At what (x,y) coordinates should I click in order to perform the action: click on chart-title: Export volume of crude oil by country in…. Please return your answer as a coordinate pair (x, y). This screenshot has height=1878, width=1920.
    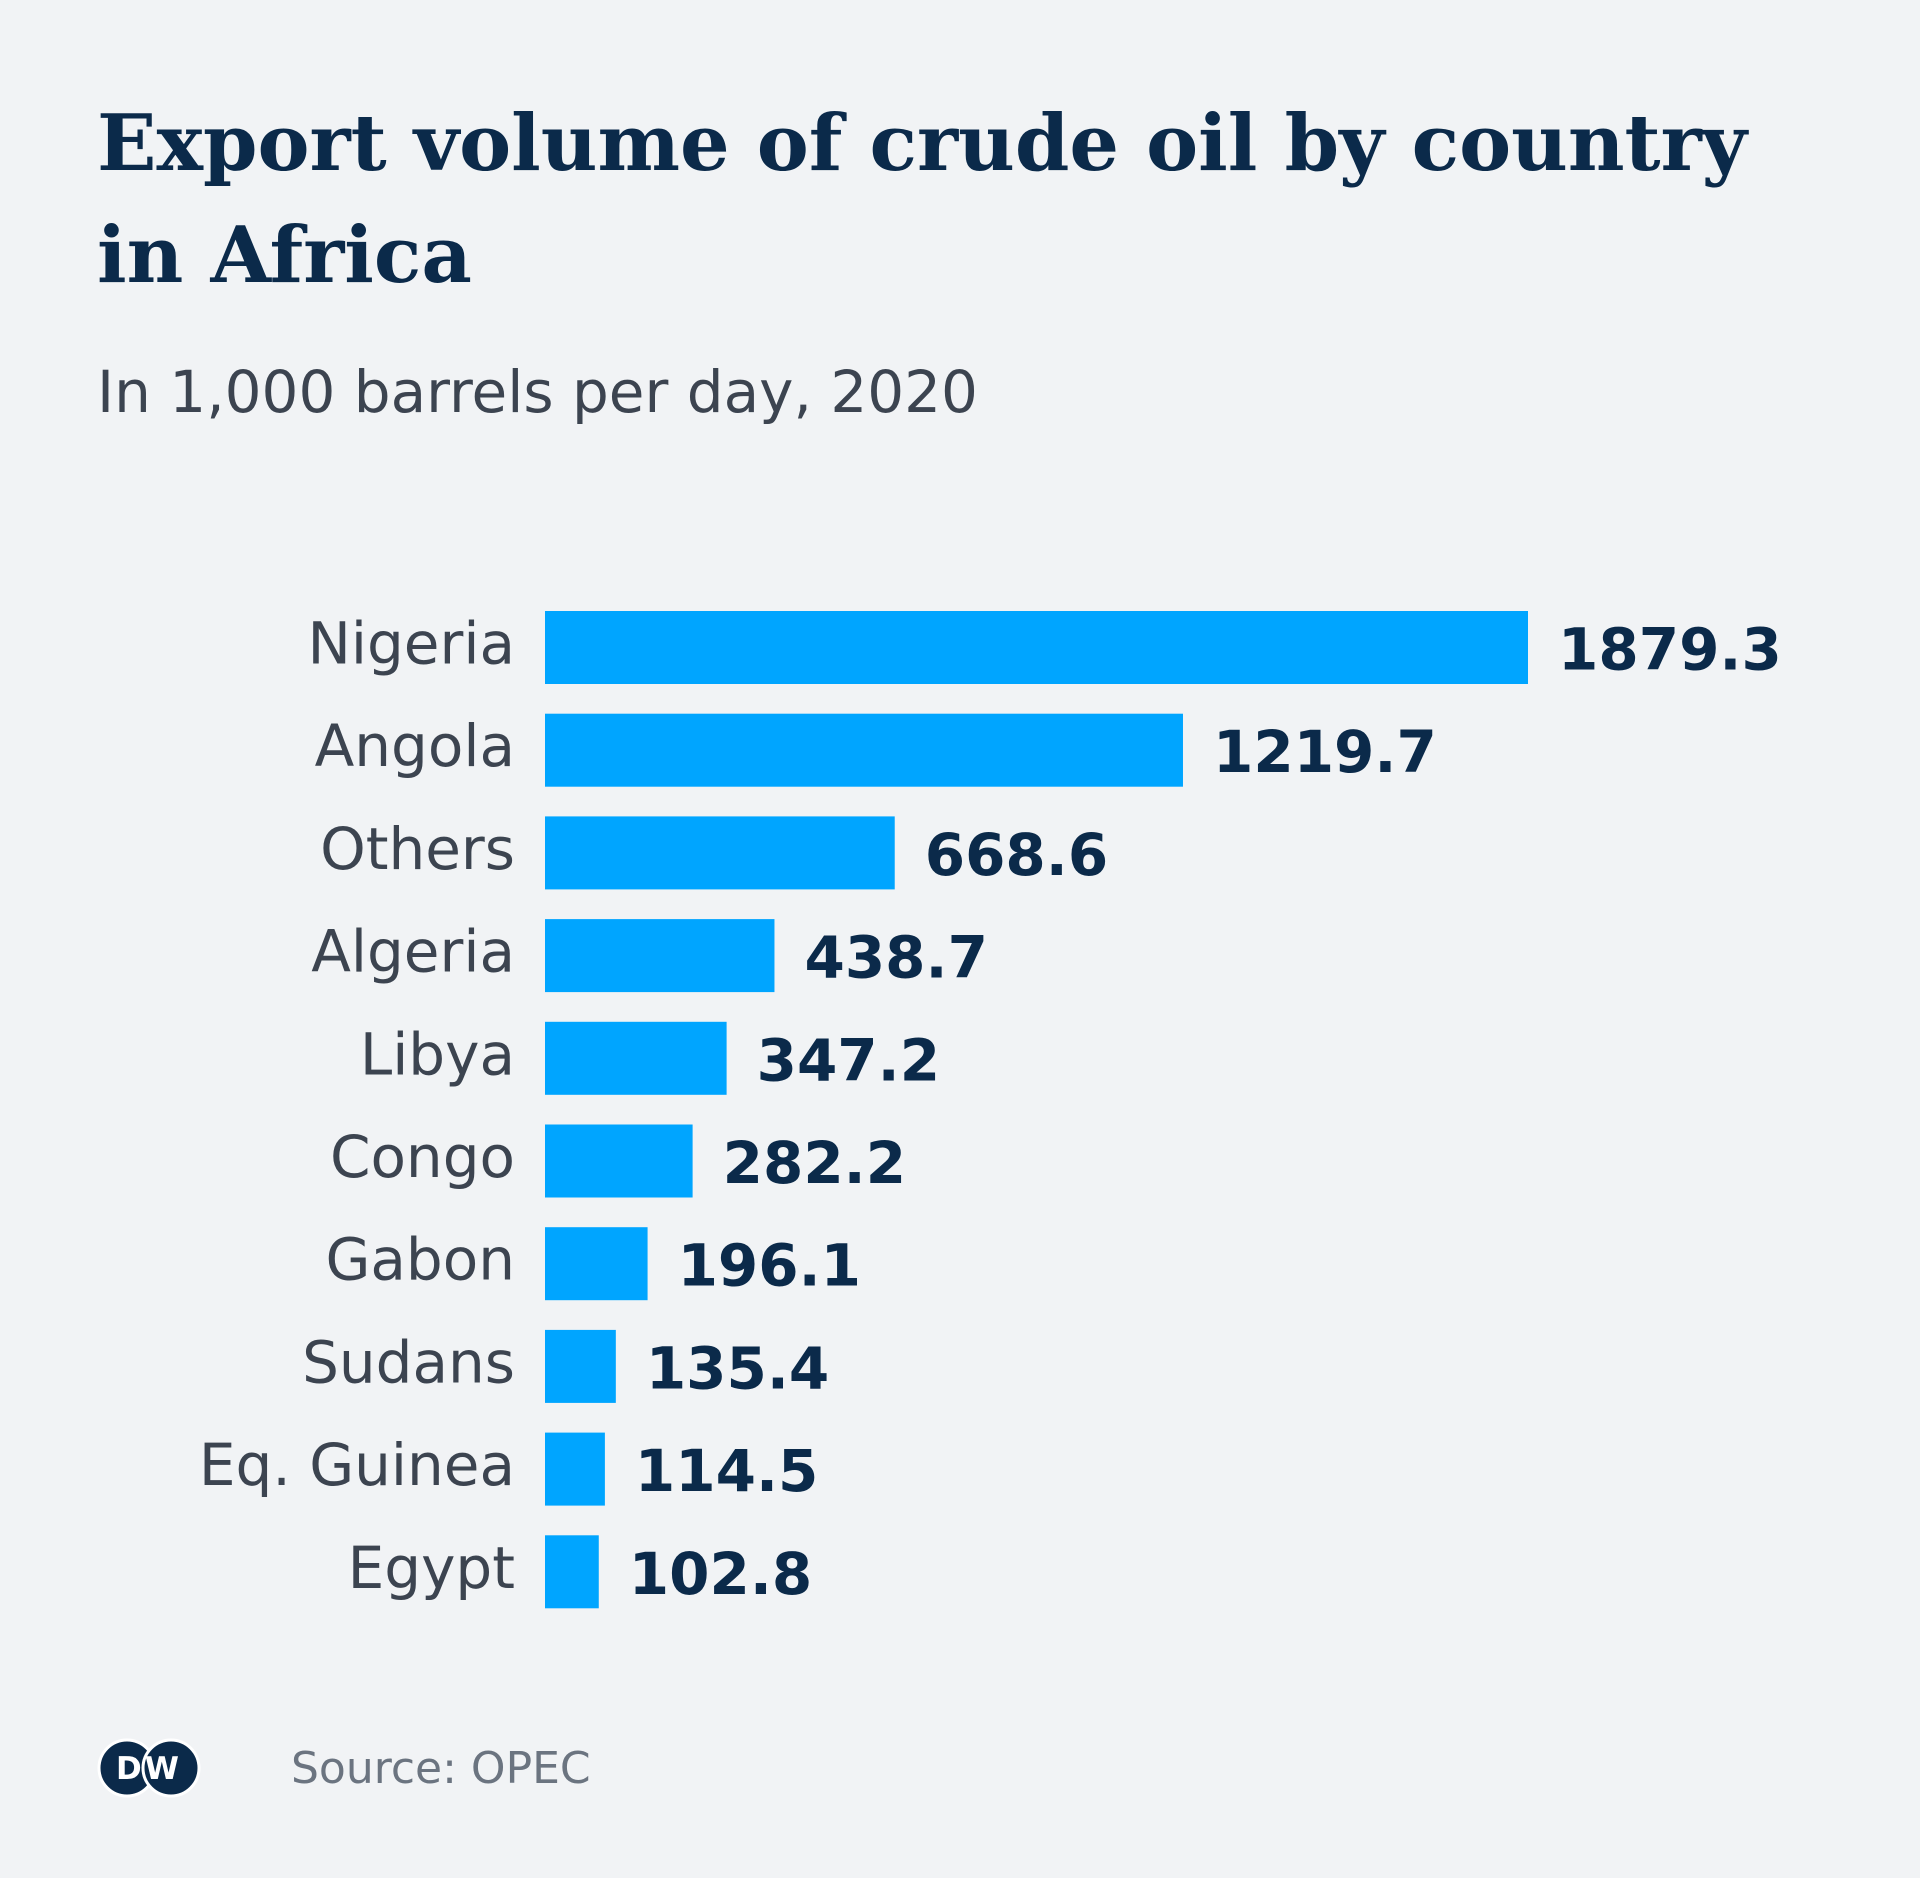
    Looking at the image, I should click on (922, 199).